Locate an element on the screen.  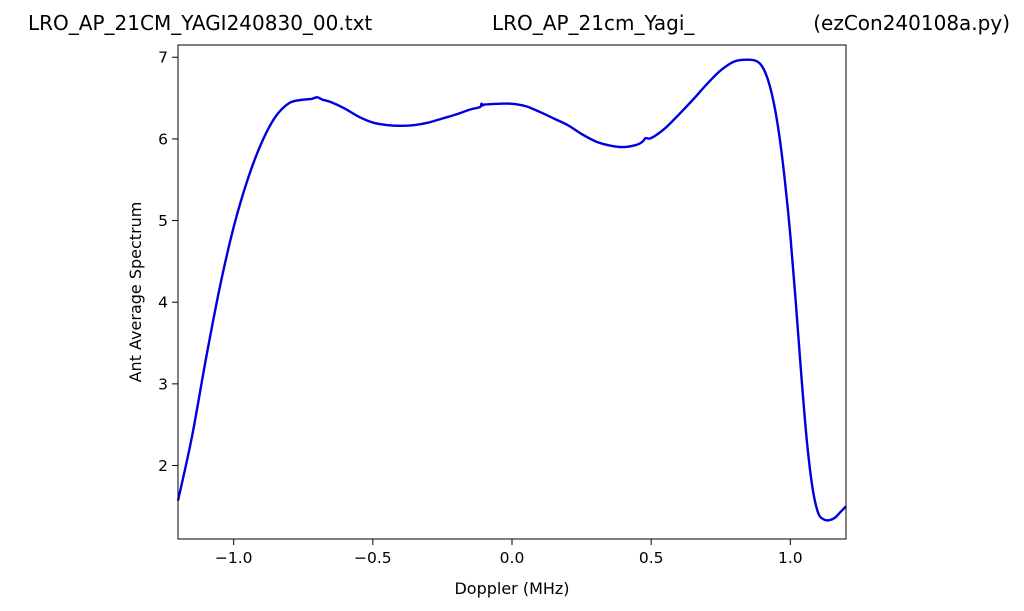
x-tick-label: 1.0 is located at coordinates (790, 558).